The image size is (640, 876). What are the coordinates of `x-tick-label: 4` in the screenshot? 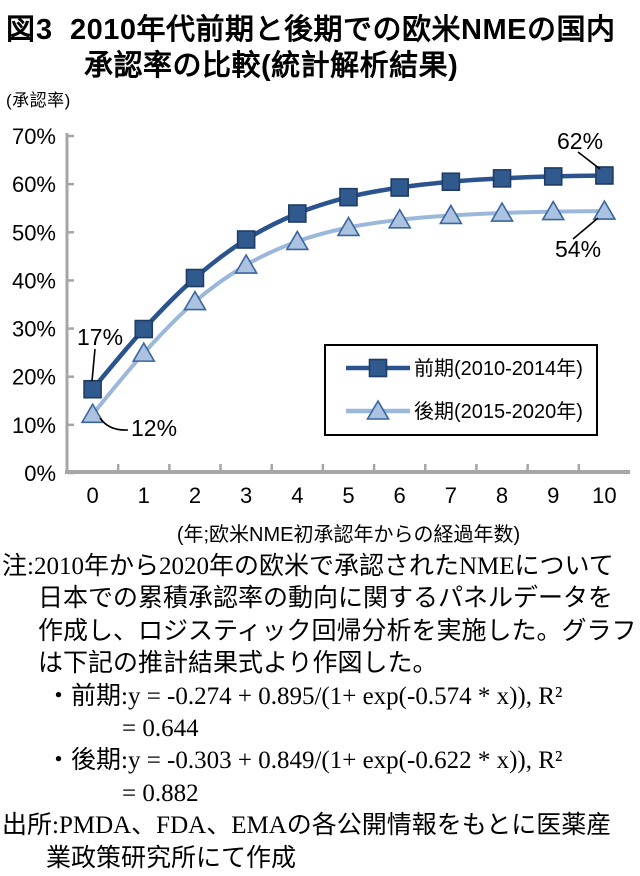 It's located at (297, 495).